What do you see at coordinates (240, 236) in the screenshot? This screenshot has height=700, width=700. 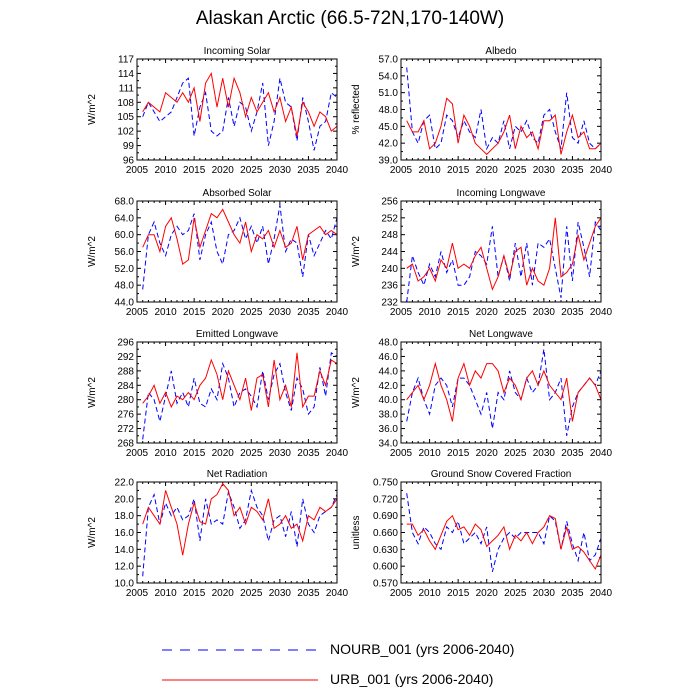 I see `series-line-urb-001-absorbed-solar` at bounding box center [240, 236].